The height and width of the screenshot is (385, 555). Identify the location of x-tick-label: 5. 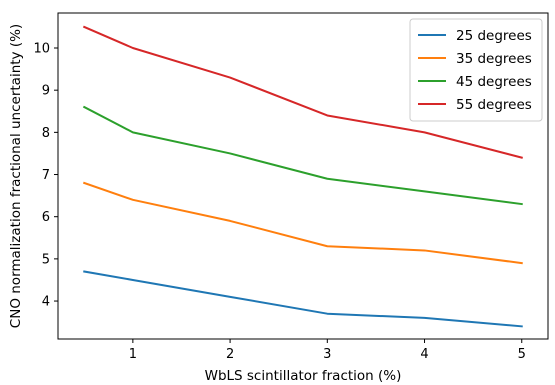
(522, 354).